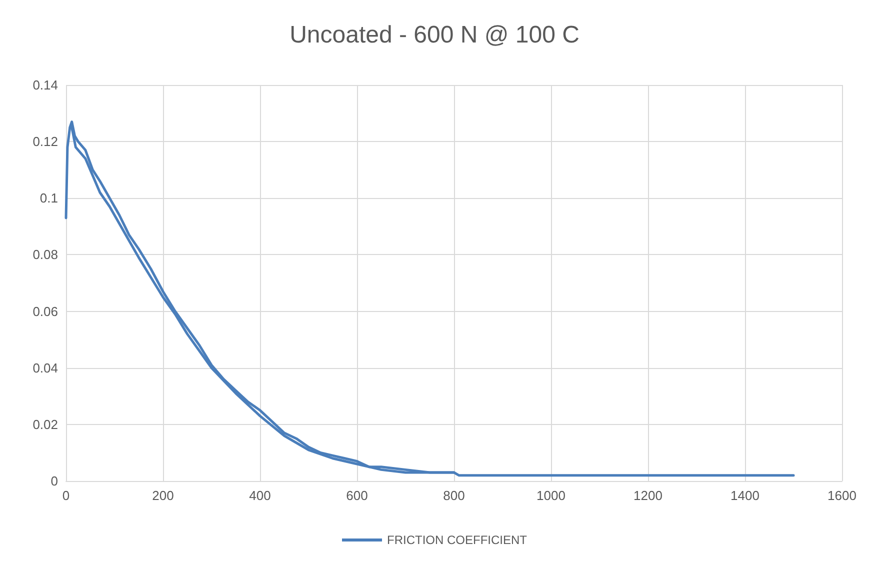  I want to click on x-tick-label: 600, so click(357, 495).